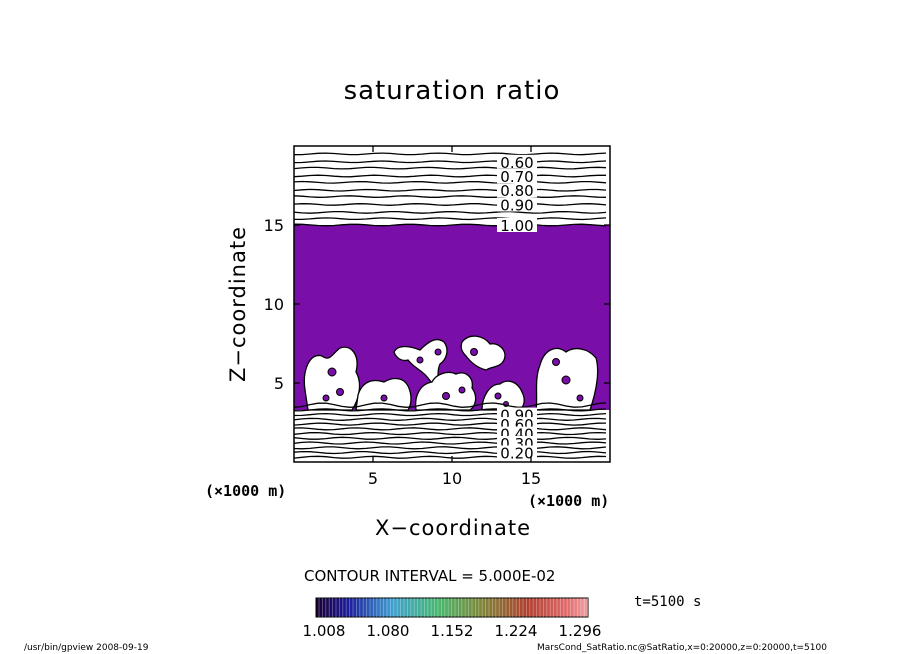 The height and width of the screenshot is (654, 904). Describe the element at coordinates (452, 91) in the screenshot. I see `chart-title: saturation ratio` at that location.